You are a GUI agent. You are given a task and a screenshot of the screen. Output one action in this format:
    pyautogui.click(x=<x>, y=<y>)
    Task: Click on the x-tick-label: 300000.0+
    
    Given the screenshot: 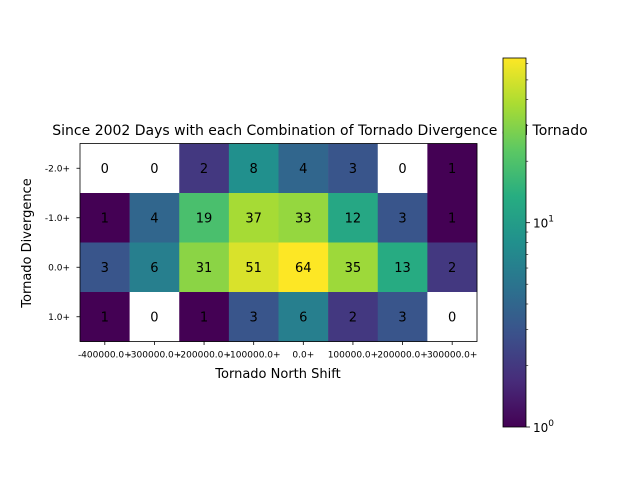 What is the action you would take?
    pyautogui.click(x=452, y=356)
    